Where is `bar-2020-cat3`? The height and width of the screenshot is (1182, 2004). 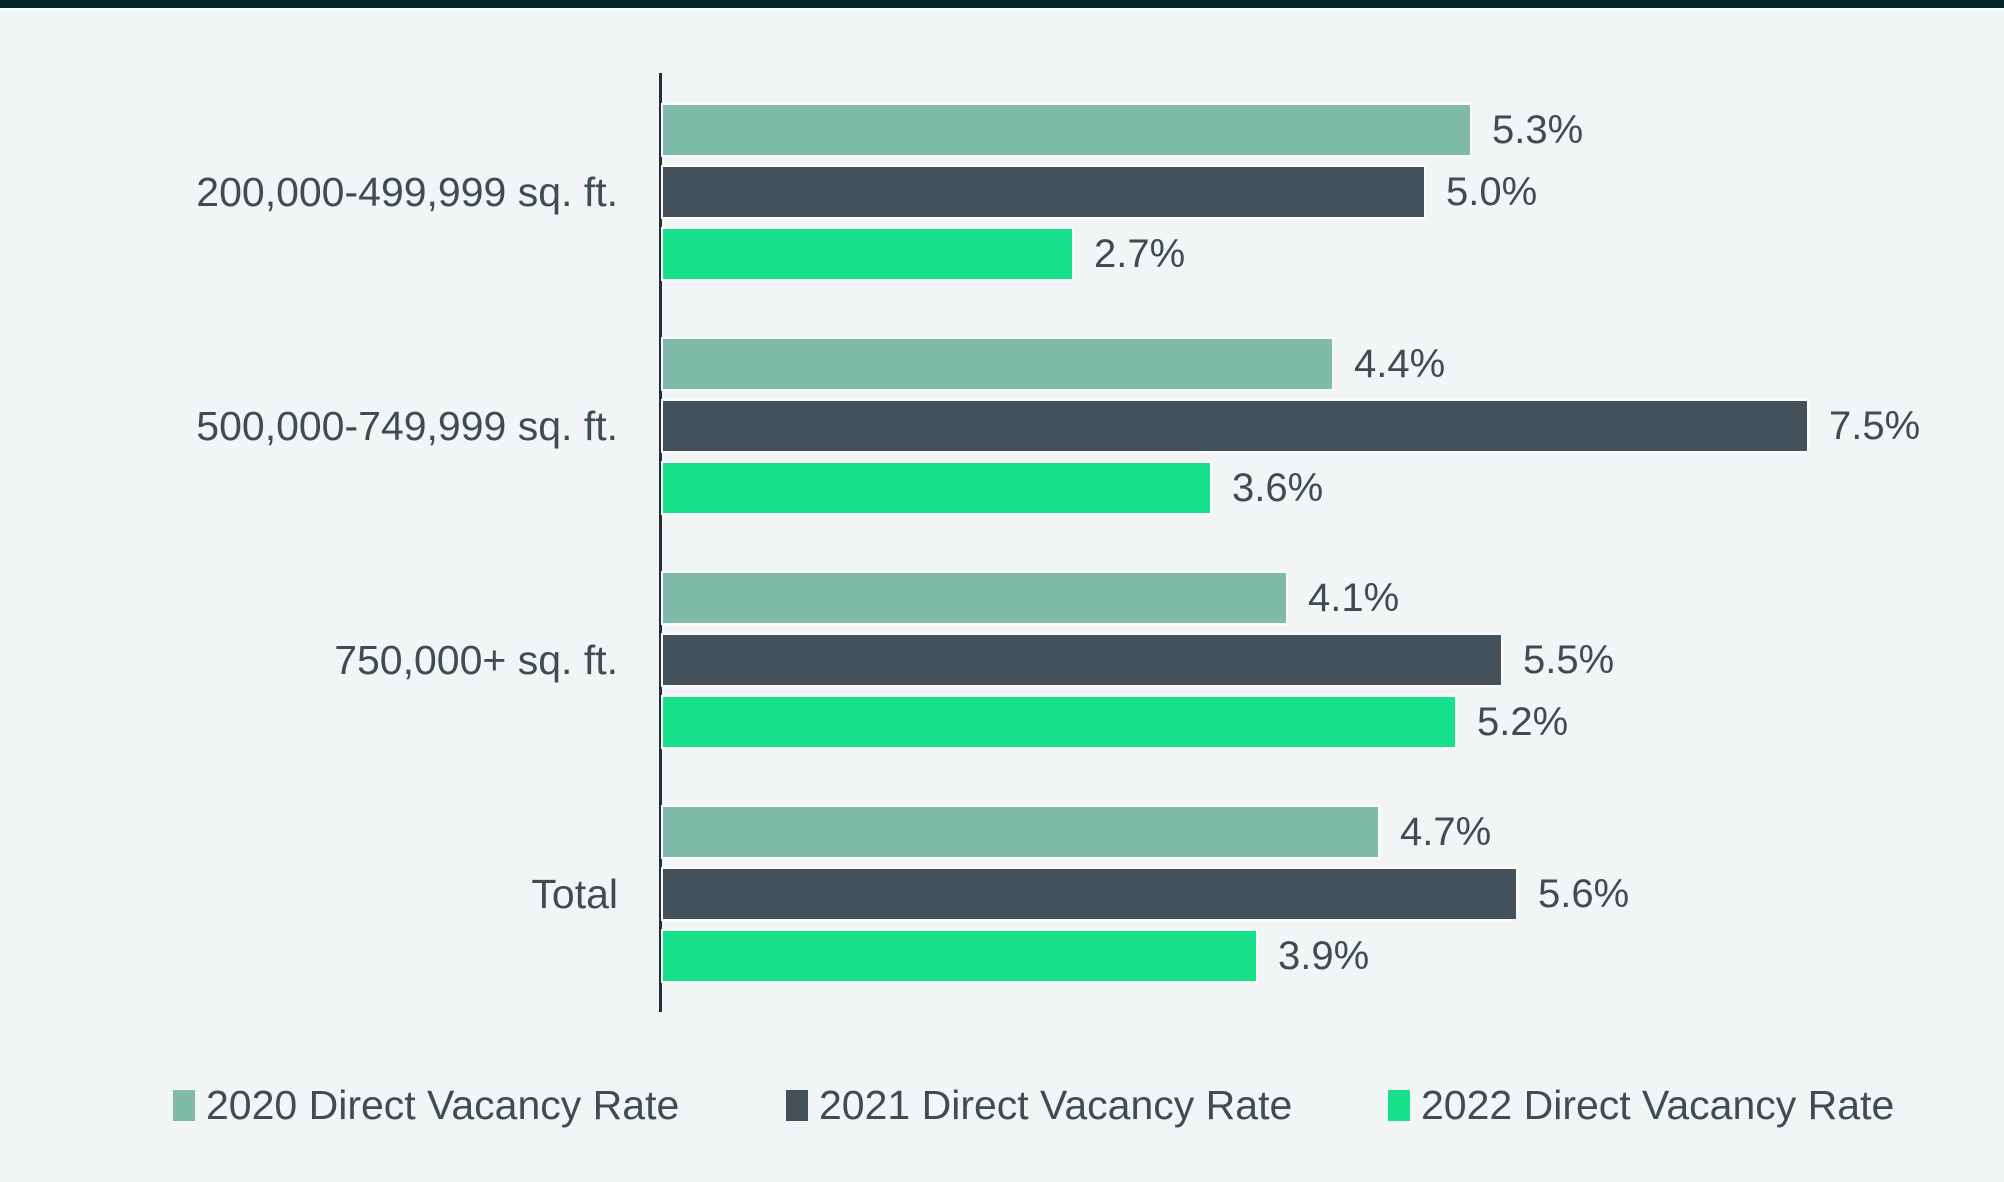 bar-2020-cat3 is located at coordinates (1020, 832).